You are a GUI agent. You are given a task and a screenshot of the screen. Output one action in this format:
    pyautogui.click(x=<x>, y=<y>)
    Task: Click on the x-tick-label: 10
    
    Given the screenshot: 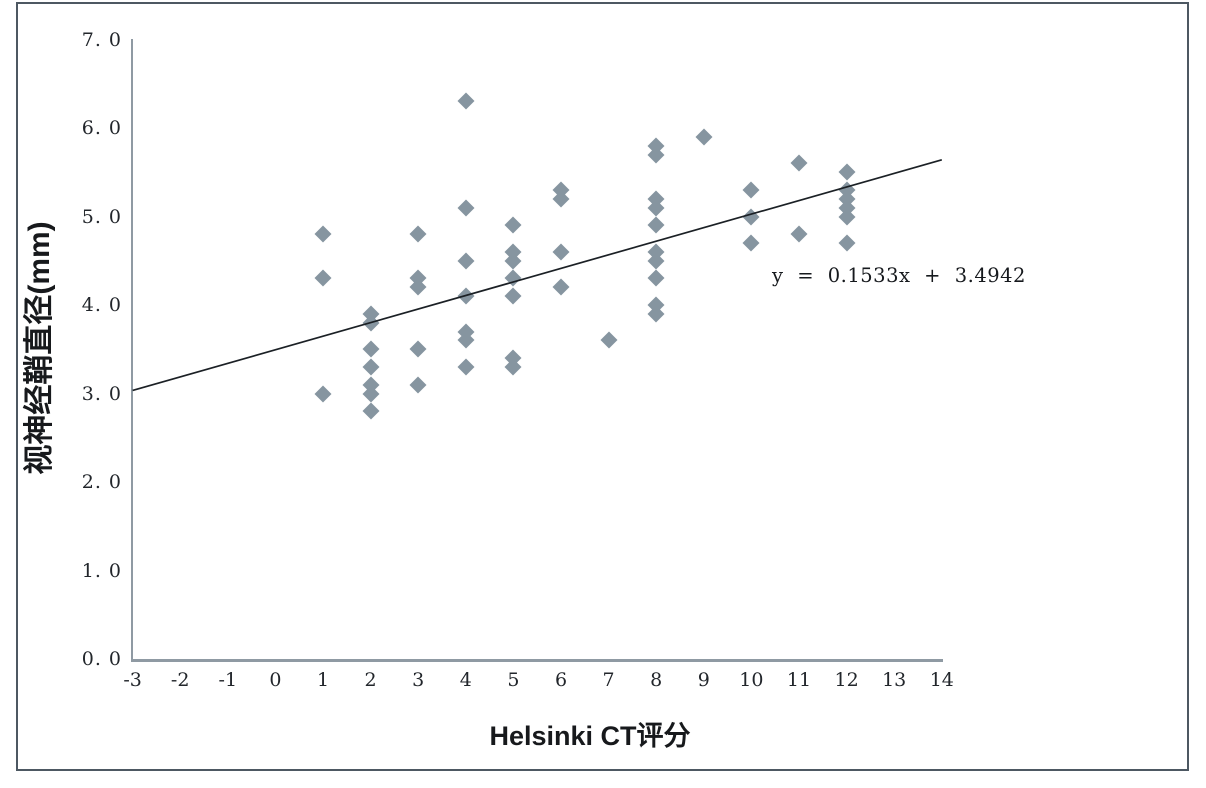 What is the action you would take?
    pyautogui.click(x=751, y=680)
    